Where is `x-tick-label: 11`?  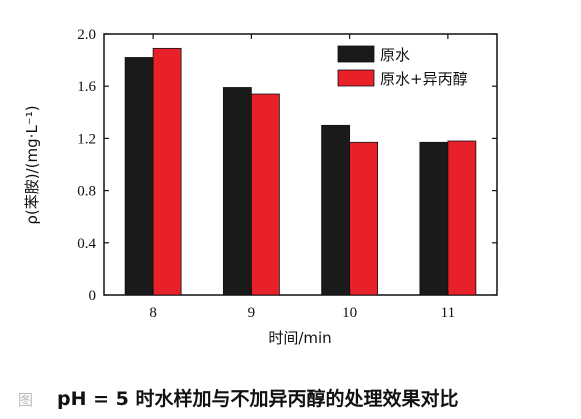
x-tick-label: 11 is located at coordinates (448, 313).